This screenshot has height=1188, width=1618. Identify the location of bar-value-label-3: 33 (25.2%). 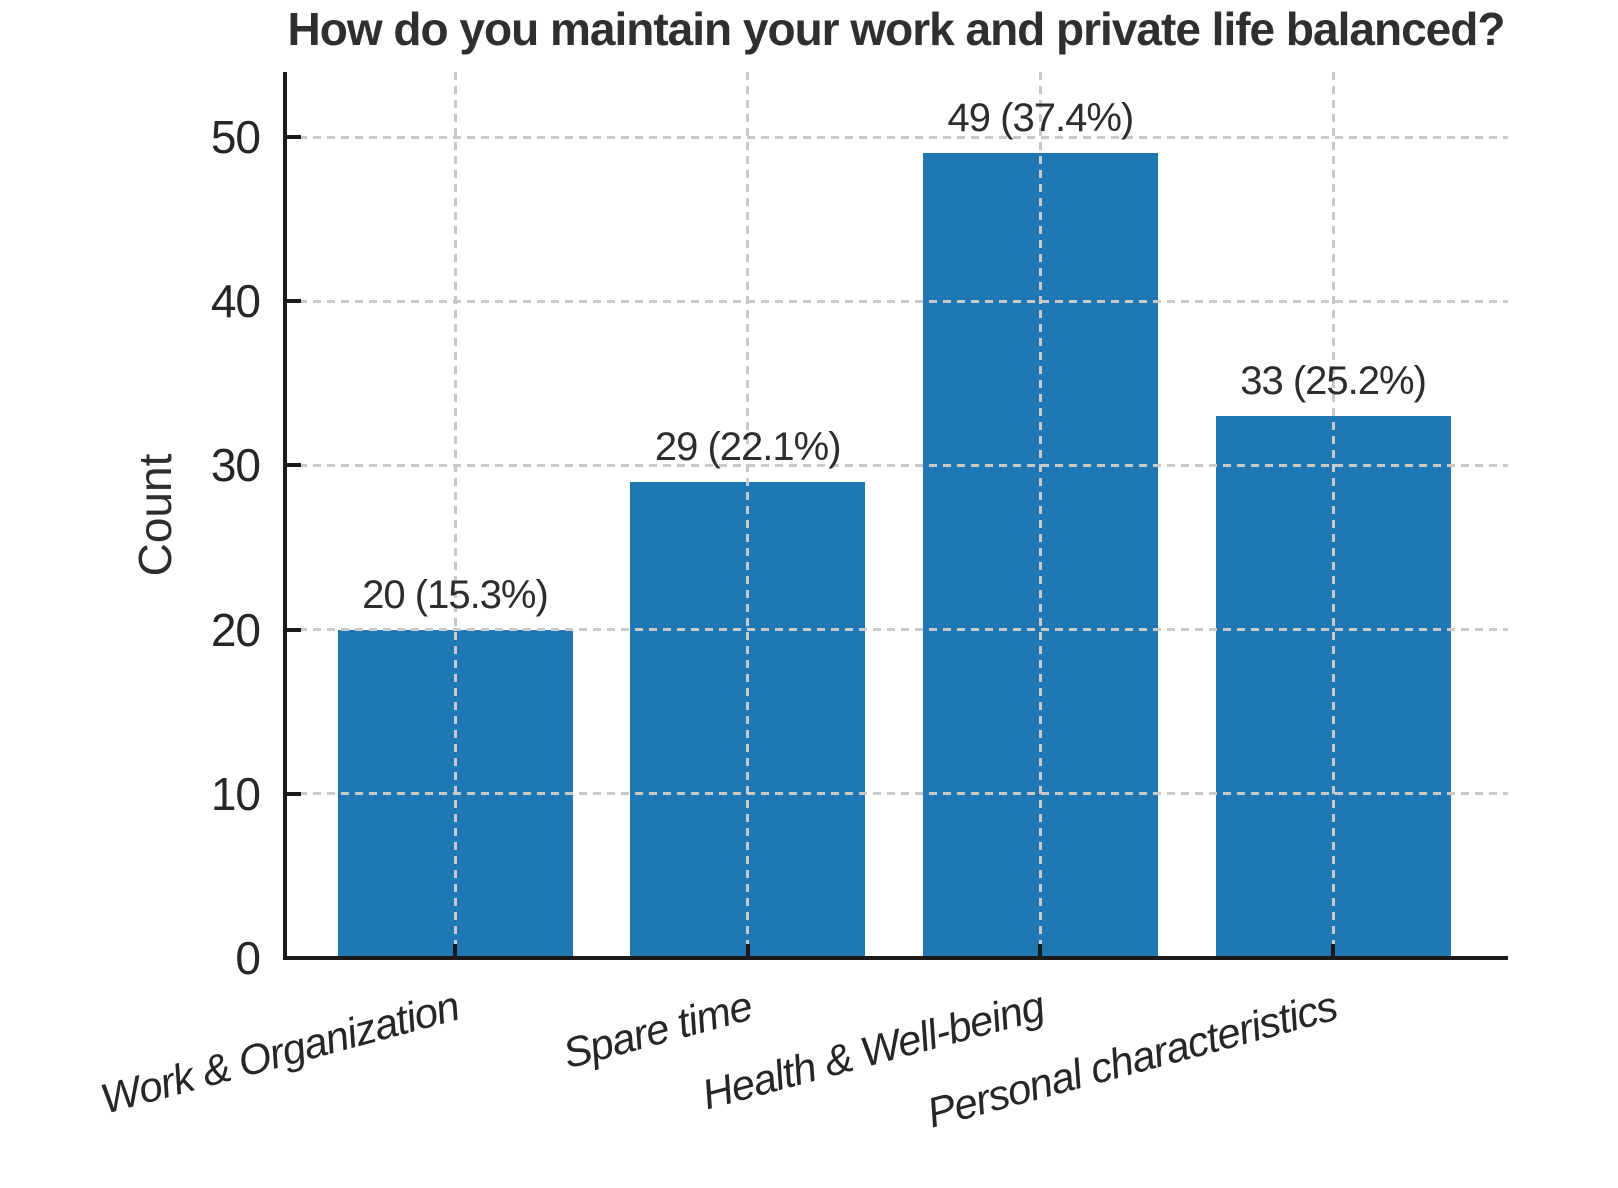
(1333, 381).